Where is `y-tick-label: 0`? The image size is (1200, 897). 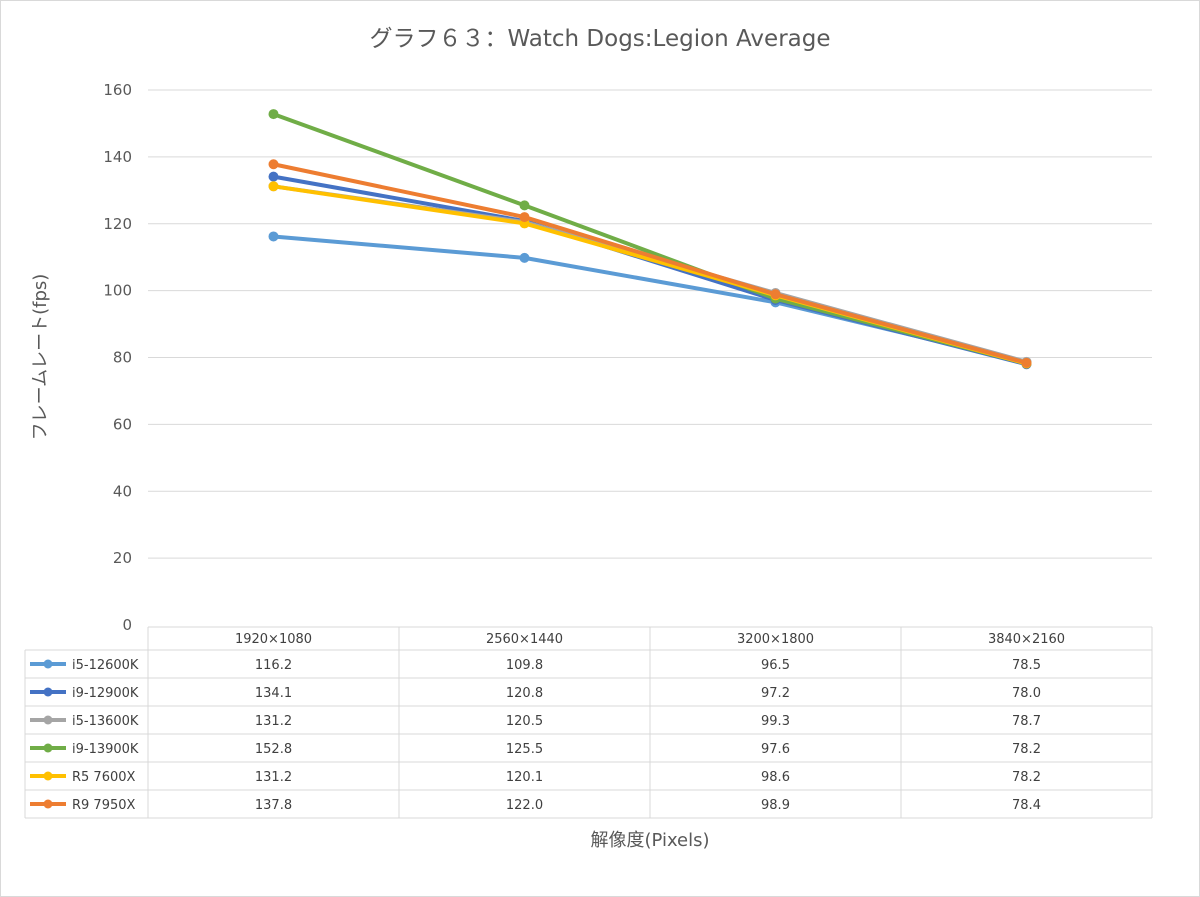 y-tick-label: 0 is located at coordinates (127, 625).